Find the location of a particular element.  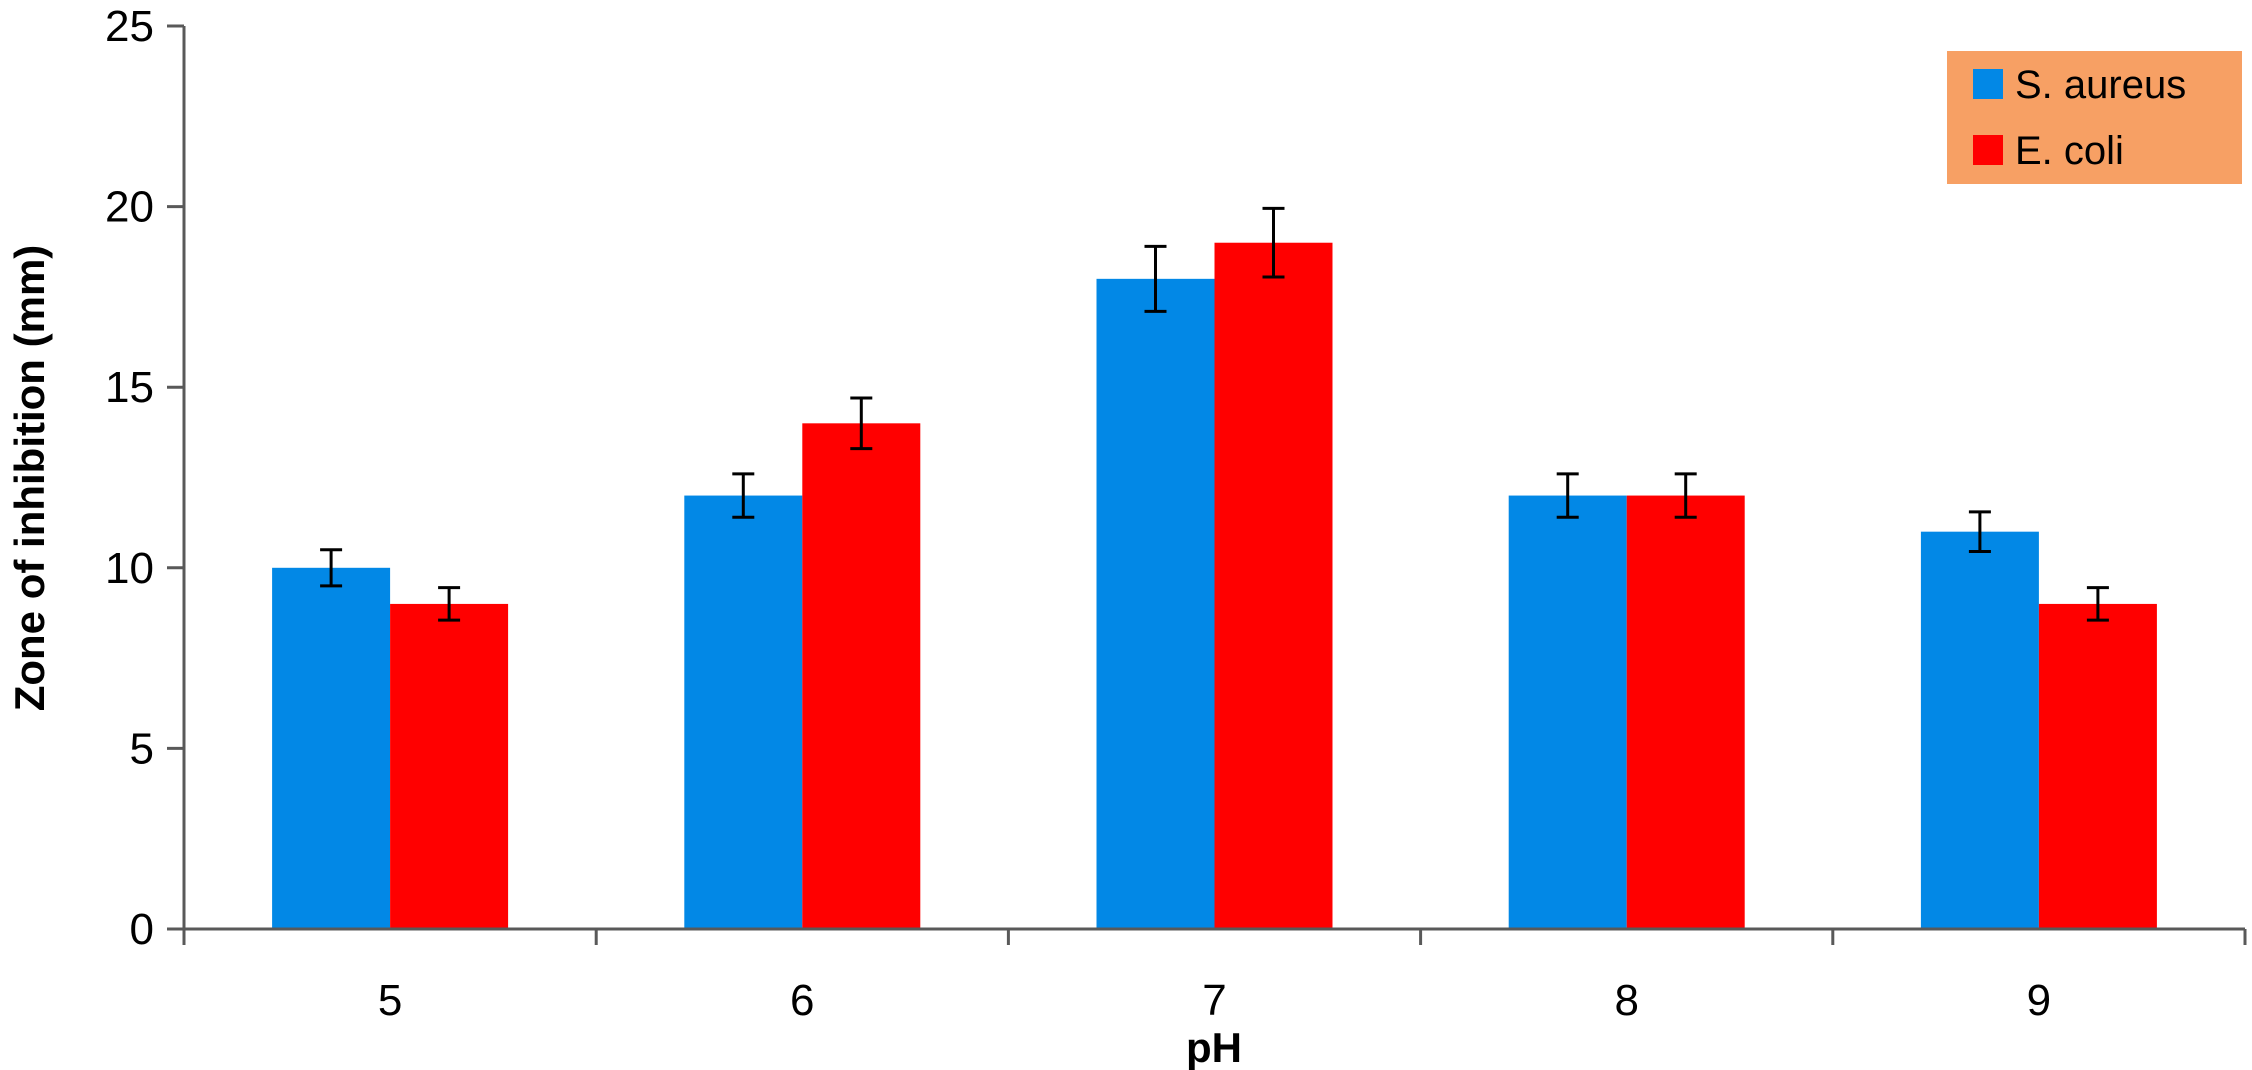

y-tick-label: 10 is located at coordinates (129, 568).